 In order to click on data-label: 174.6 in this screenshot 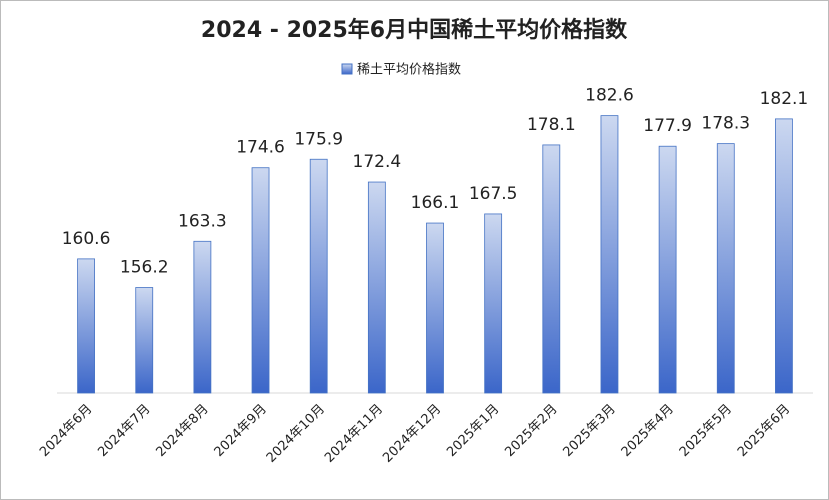, I will do `click(260, 148)`.